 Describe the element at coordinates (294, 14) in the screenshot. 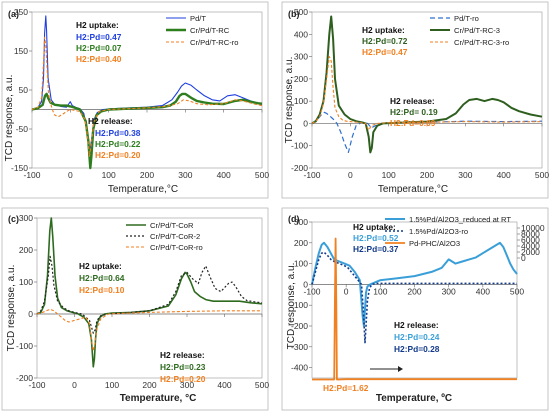

I see `panel-b-label: (b)` at that location.